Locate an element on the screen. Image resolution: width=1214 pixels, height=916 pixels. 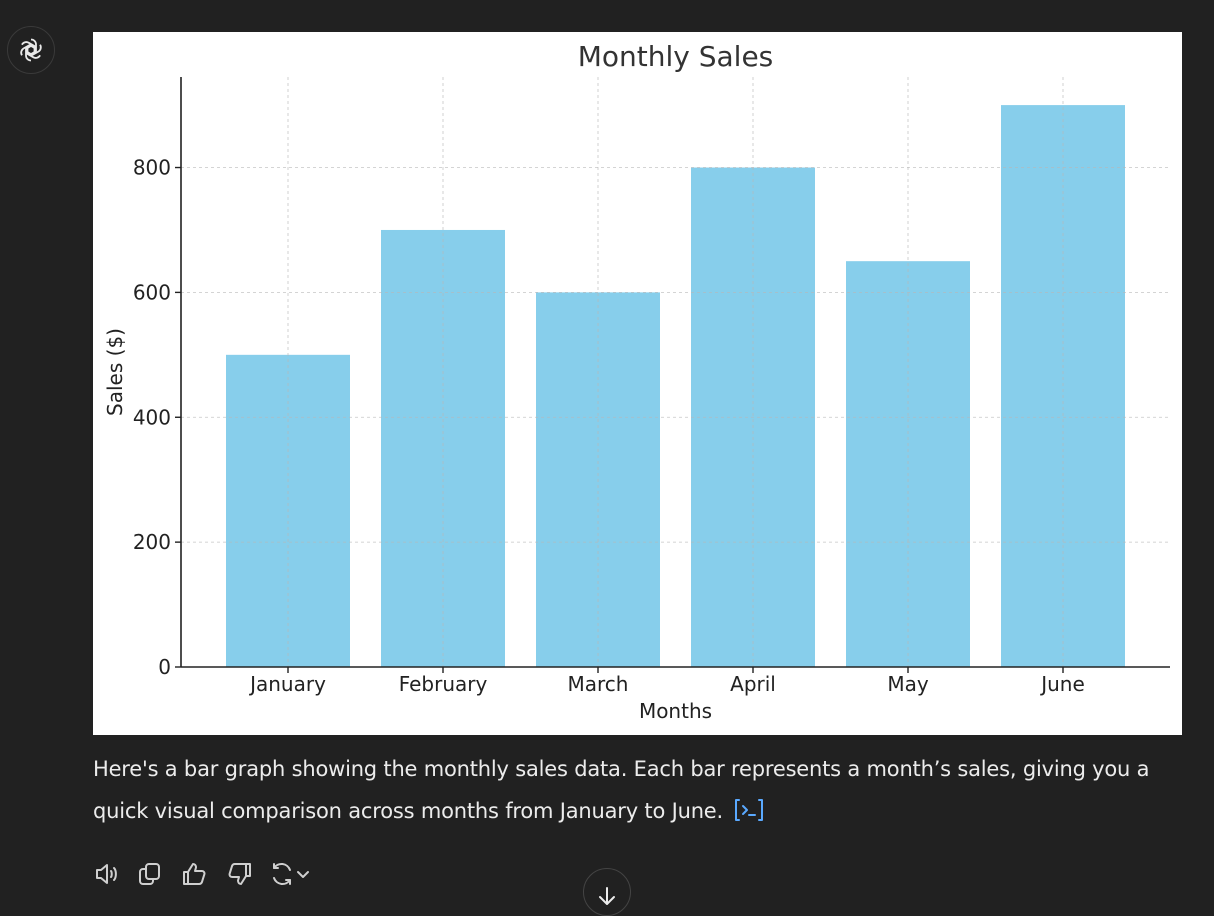
dislike-button is located at coordinates (247, 874).